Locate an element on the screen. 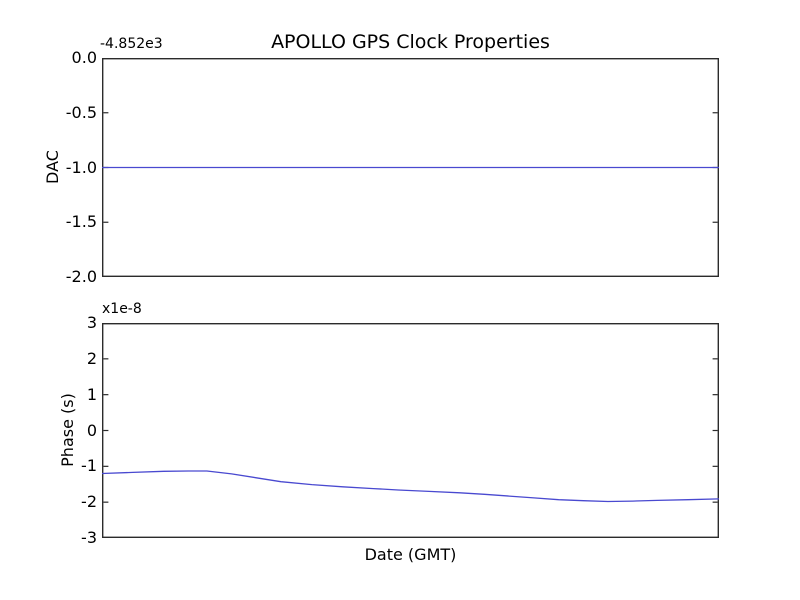  y-tick-label: 2 is located at coordinates (91, 358).